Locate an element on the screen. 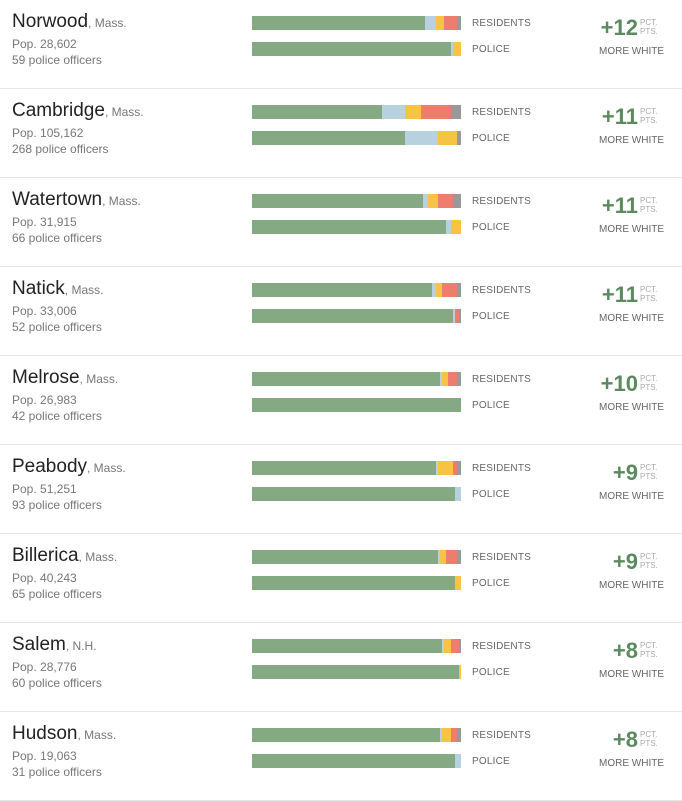  city-heading: Watertown, Mass. is located at coordinates (76, 200).